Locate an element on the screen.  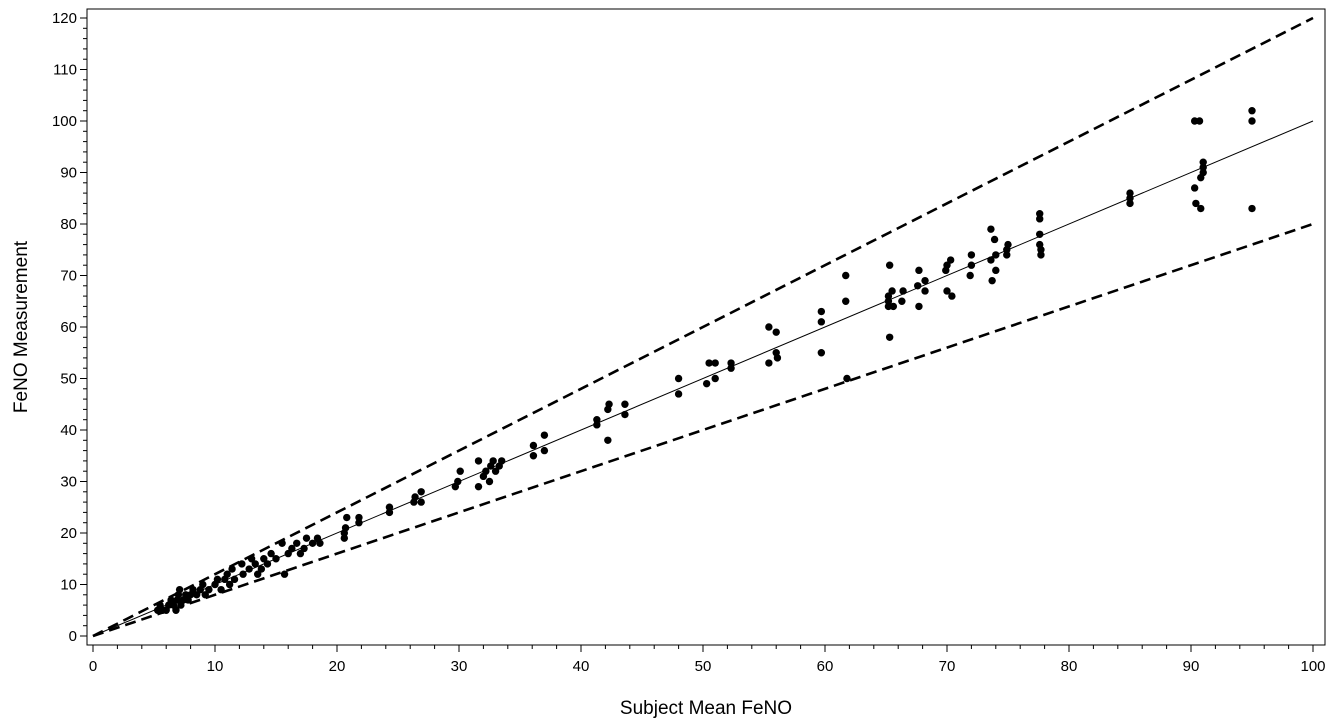
y-axis-title: FeNO Measurement is located at coordinates (21, 326).